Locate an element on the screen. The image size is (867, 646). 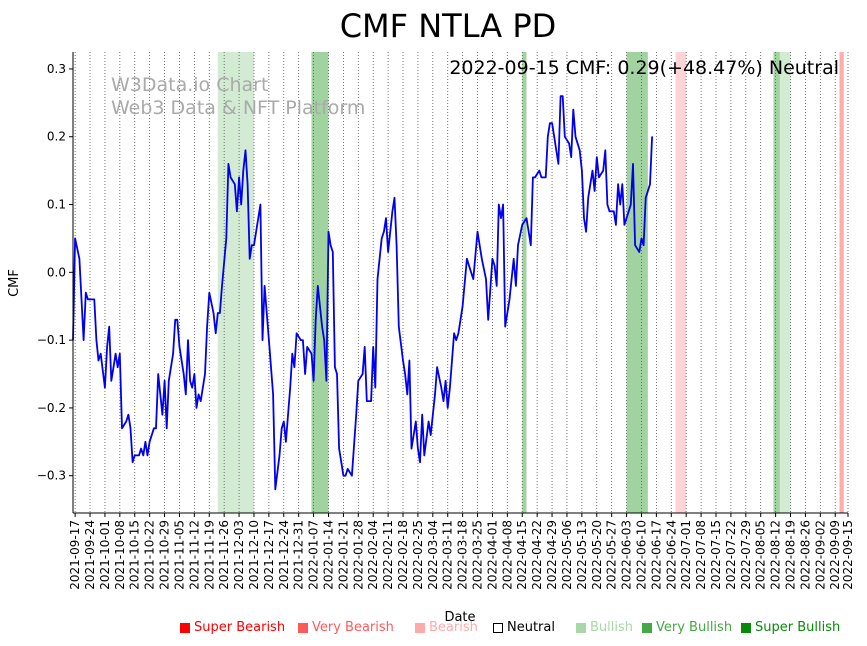
x-tick-label: 2022-04-29 is located at coordinates (552, 555).